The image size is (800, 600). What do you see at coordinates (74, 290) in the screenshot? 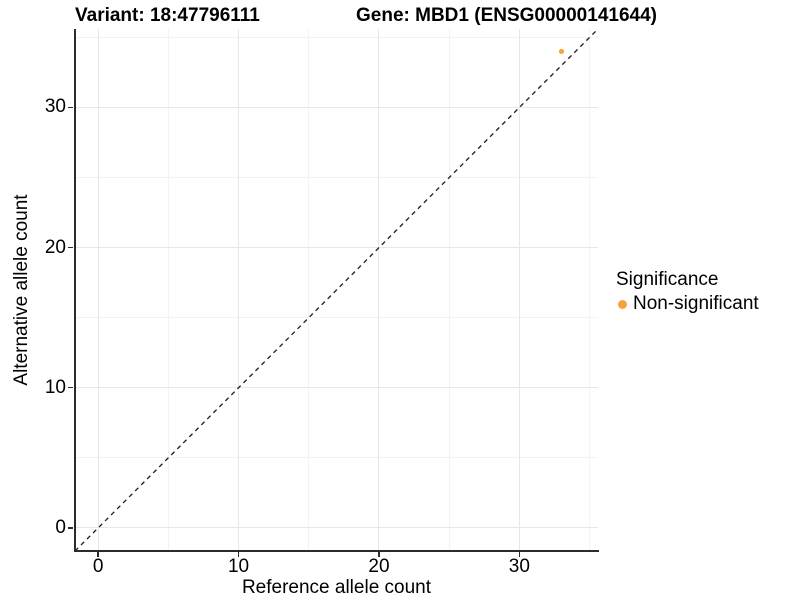
I see `y-axis-line` at bounding box center [74, 290].